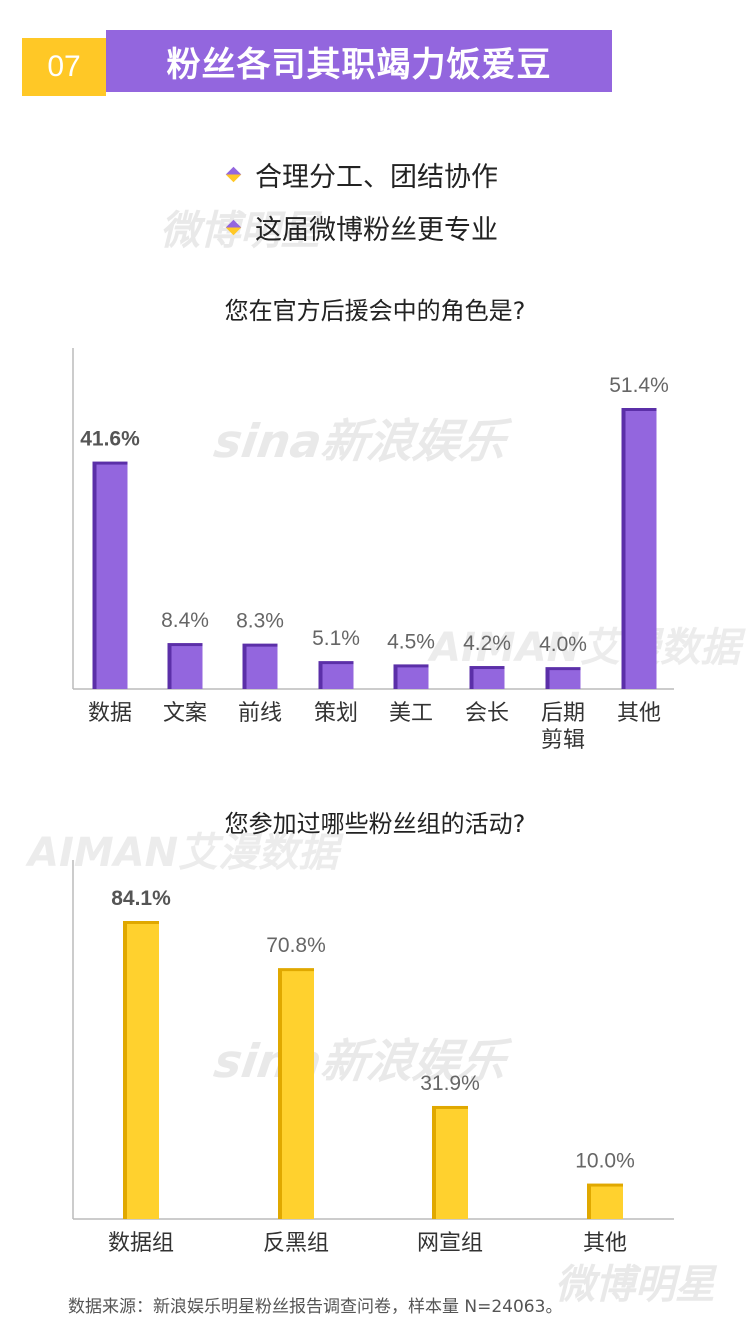  What do you see at coordinates (411, 713) in the screenshot?
I see `category-label: 美工` at bounding box center [411, 713].